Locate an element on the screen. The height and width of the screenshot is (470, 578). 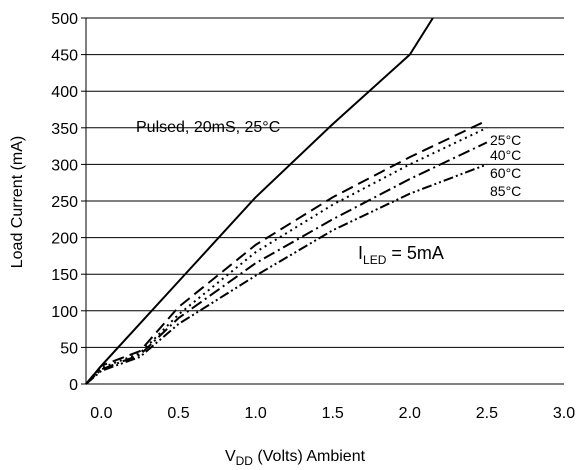
x-axis-title: VDD (Volts) Ambient is located at coordinates (295, 458).